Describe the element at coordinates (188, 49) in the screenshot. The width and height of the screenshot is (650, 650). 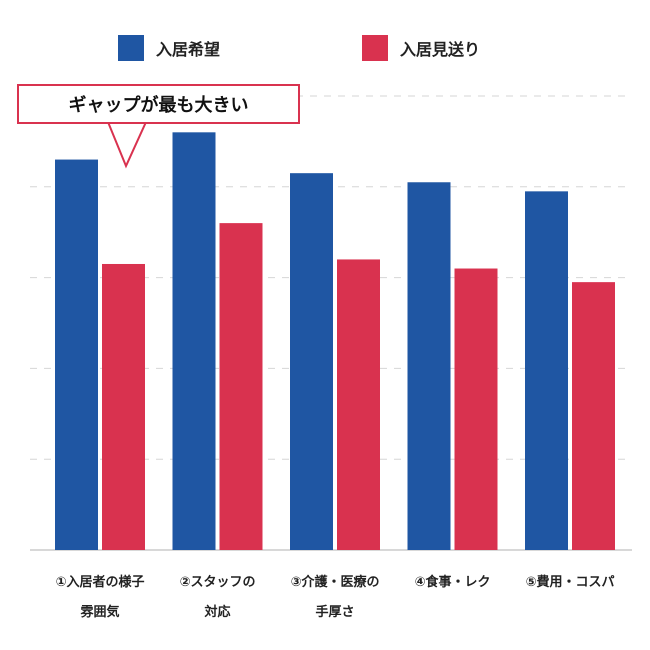
I see `legend-label-1: 入居希望` at that location.